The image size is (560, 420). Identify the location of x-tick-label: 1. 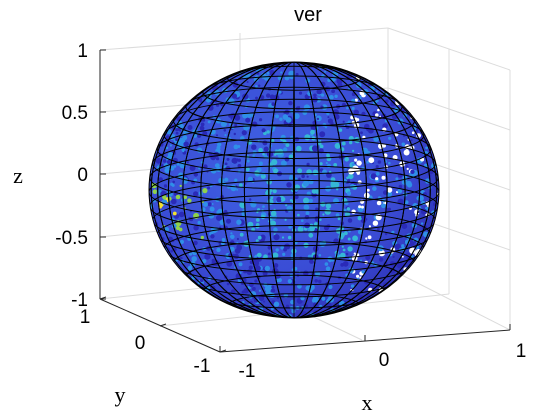
(521, 351).